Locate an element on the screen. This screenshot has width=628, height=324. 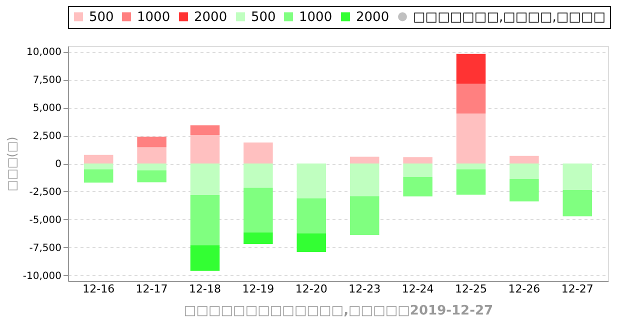
y-tick-label: 10,000 is located at coordinates (44, 52).